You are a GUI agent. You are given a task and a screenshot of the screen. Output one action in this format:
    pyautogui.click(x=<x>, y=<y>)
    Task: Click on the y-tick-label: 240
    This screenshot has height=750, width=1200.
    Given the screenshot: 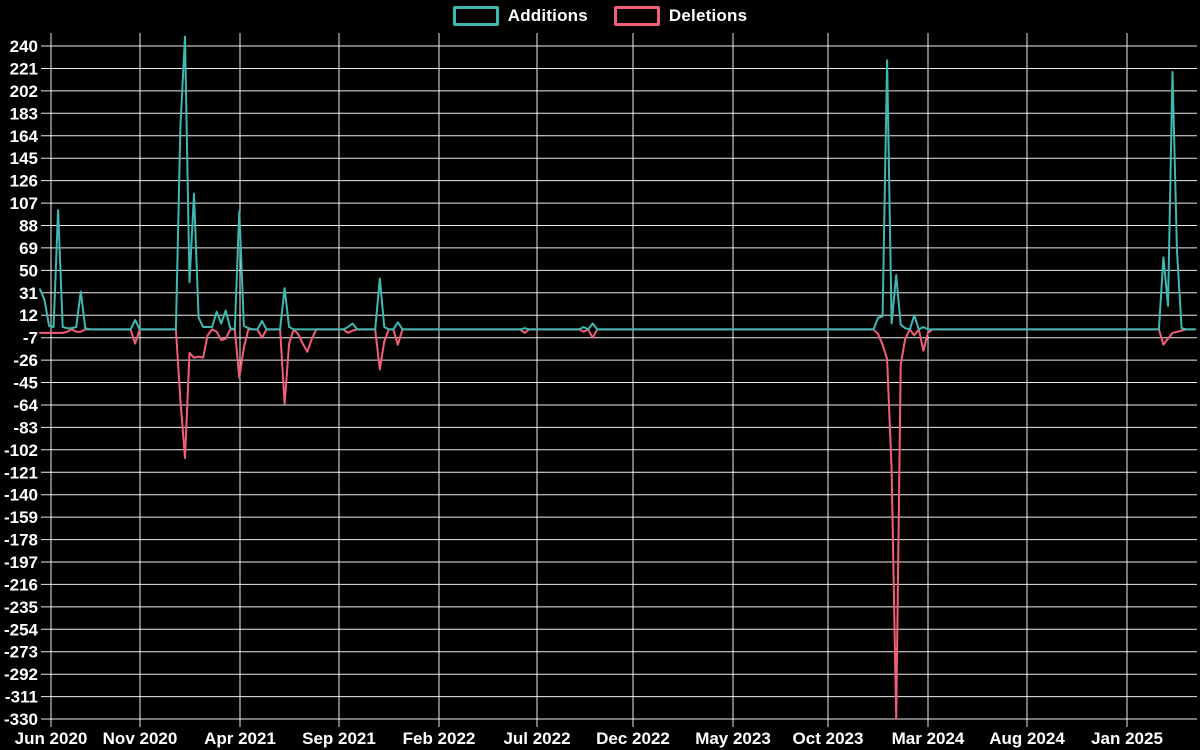 What is the action you would take?
    pyautogui.click(x=24, y=46)
    